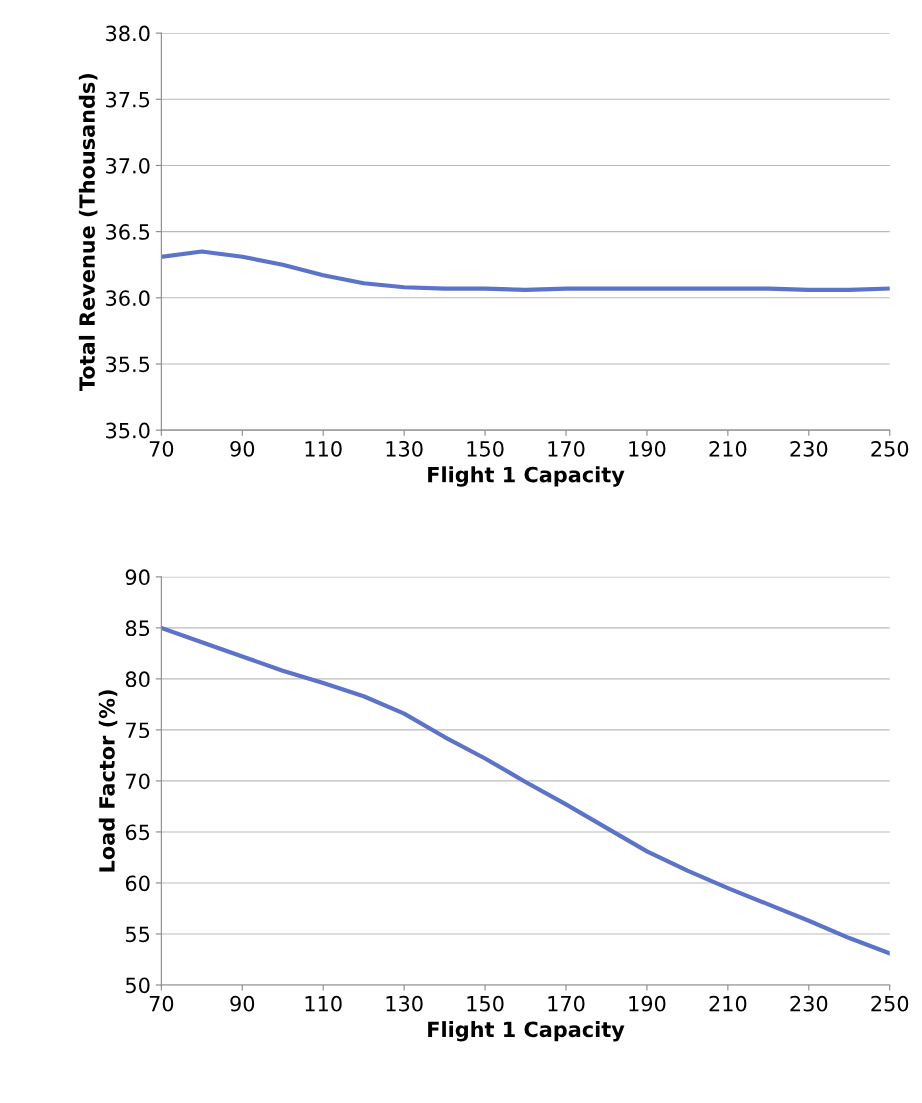  I want to click on y-tick-label: 37.0, so click(128, 165).